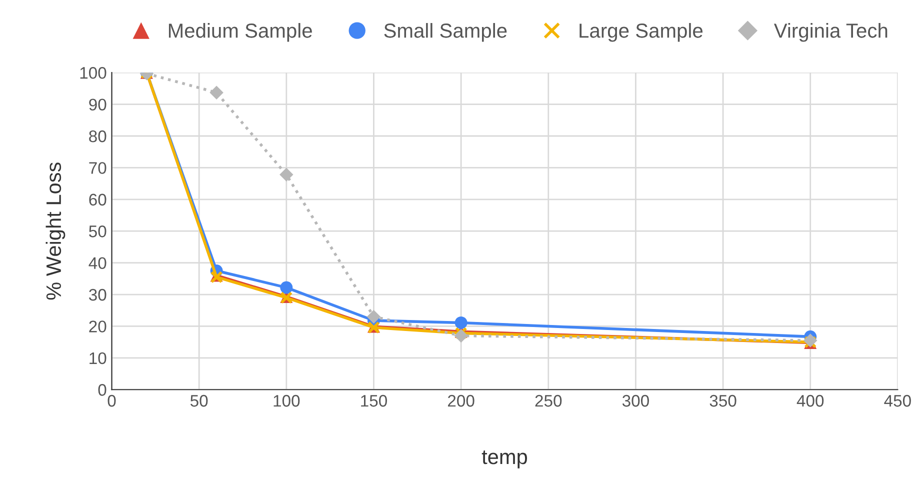 This screenshot has height=484, width=916. What do you see at coordinates (723, 400) in the screenshot?
I see `x-tick-label: 350` at bounding box center [723, 400].